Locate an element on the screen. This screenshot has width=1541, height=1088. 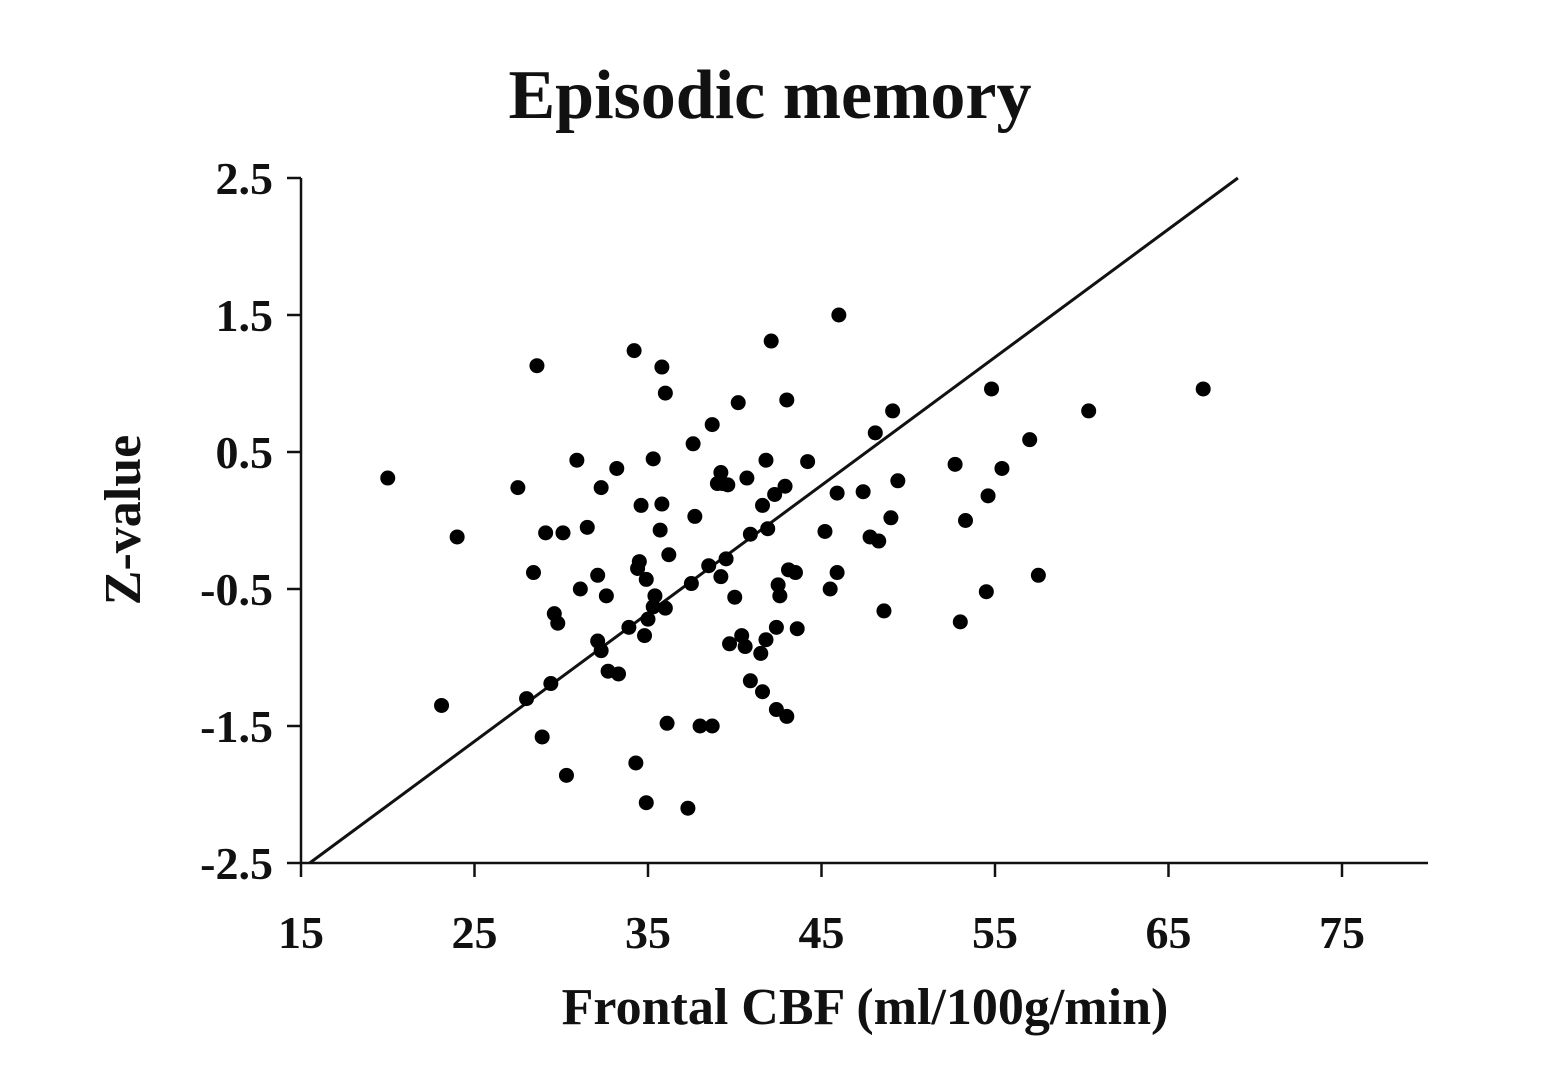
x-tick-label: 75 is located at coordinates (1342, 932).